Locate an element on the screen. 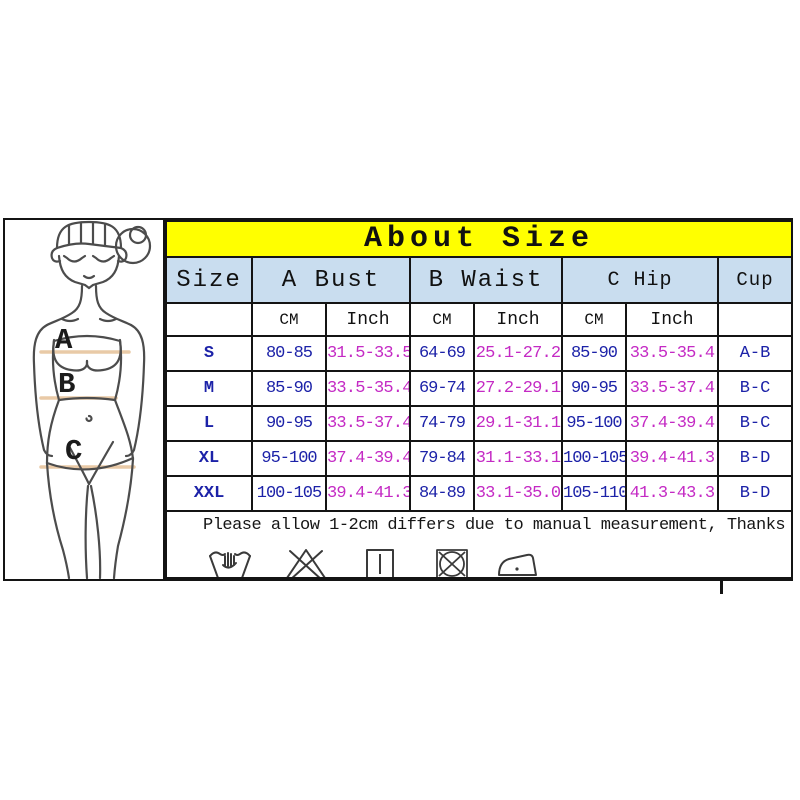  size-value: XL is located at coordinates (209, 458).